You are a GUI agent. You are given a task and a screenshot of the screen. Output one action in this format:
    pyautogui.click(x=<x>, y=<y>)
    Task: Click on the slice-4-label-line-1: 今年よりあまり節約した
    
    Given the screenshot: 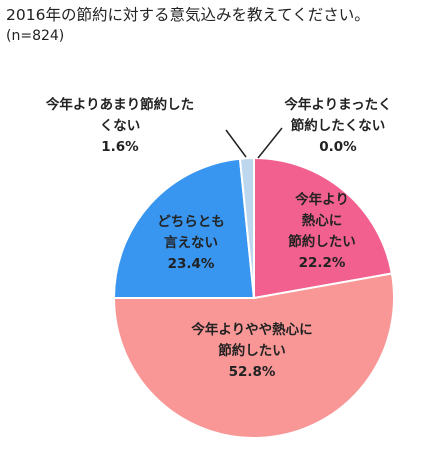 What is the action you would take?
    pyautogui.click(x=120, y=104)
    